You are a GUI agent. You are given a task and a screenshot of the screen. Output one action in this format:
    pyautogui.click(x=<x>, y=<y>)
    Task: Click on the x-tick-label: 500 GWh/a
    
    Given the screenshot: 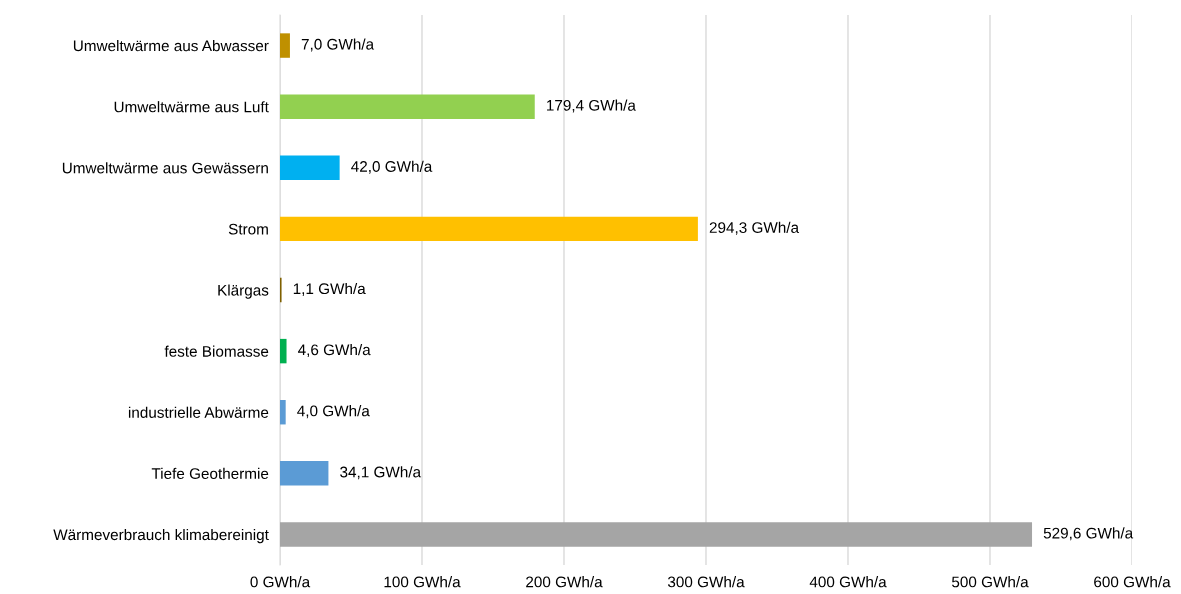 What is the action you would take?
    pyautogui.click(x=990, y=582)
    